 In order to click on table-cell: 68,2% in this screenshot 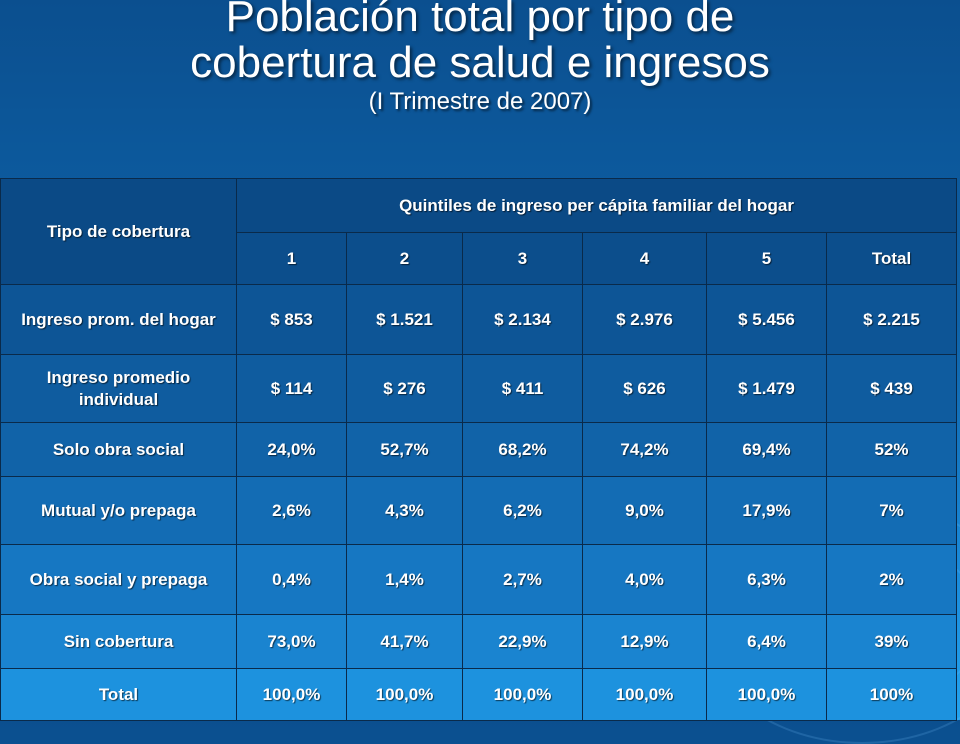, I will do `click(522, 449)`.